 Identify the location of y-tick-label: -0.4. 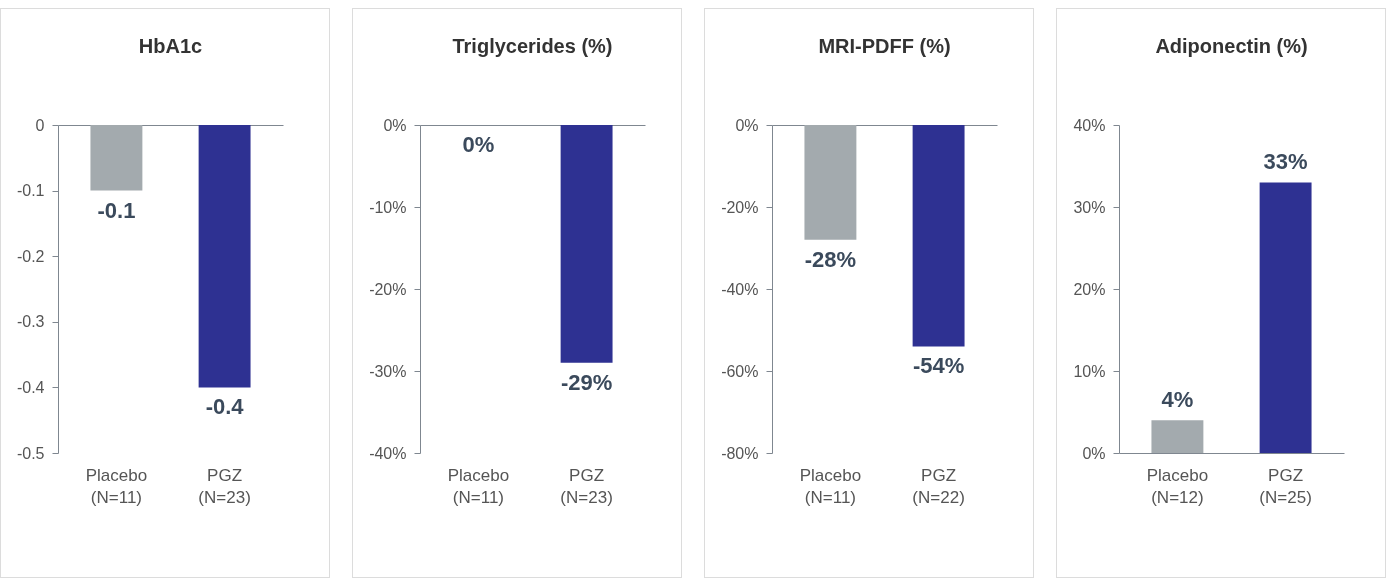
(30, 387).